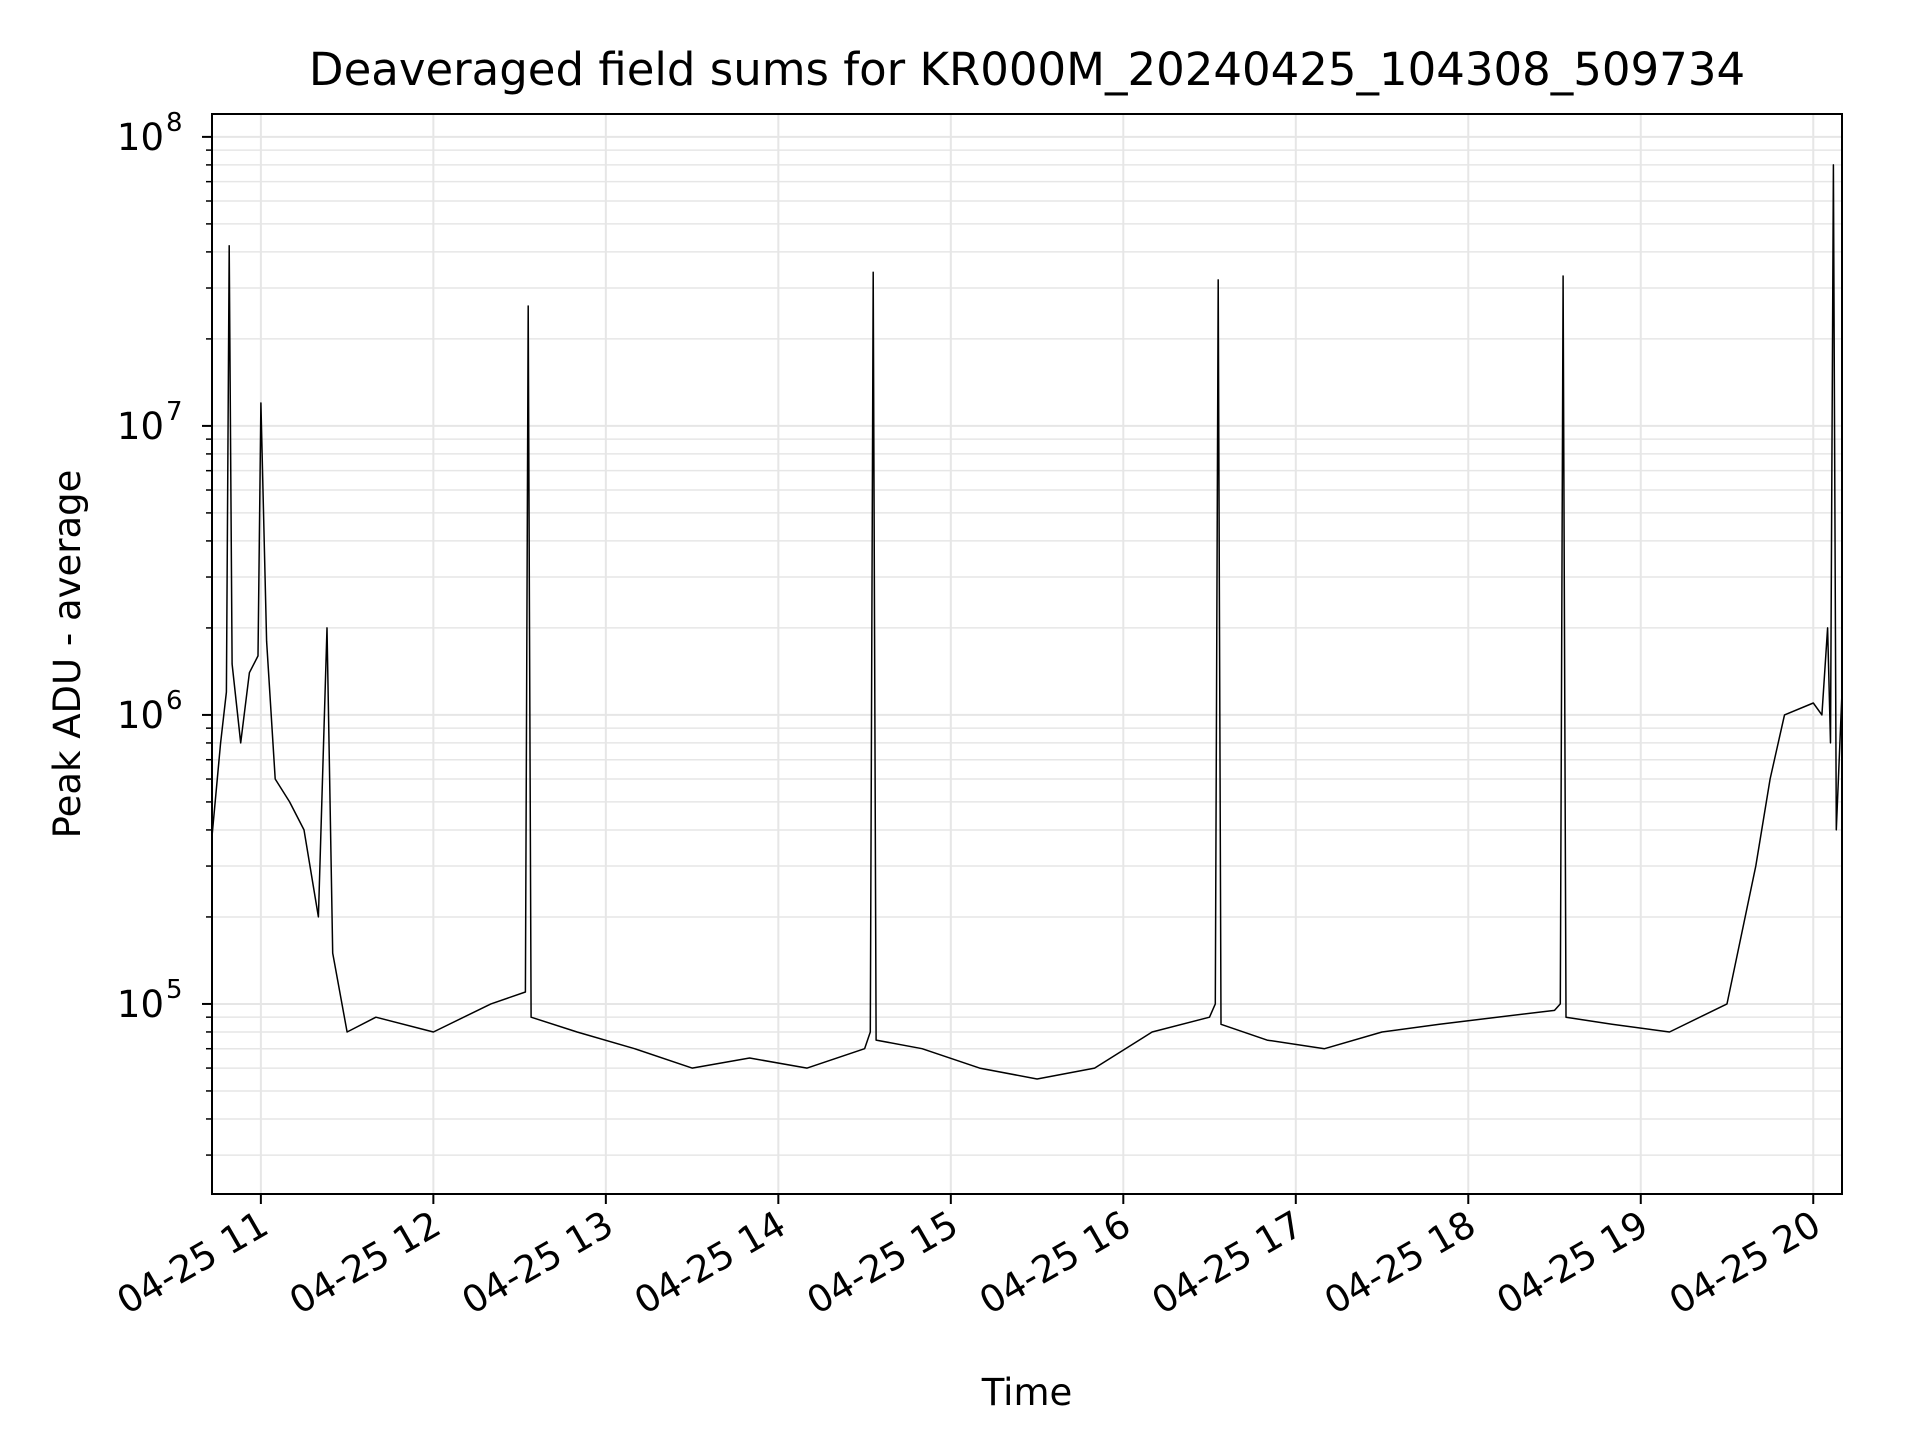 Image resolution: width=1920 pixels, height=1445 pixels. I want to click on x-axis-label: Time, so click(1027, 1392).